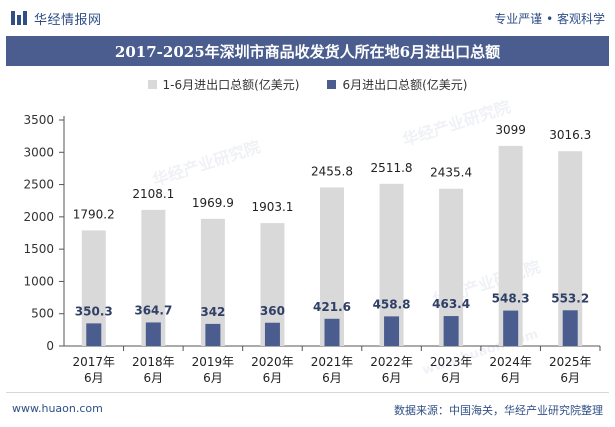  What do you see at coordinates (50, 346) in the screenshot?
I see `y-tick-label: 0` at bounding box center [50, 346].